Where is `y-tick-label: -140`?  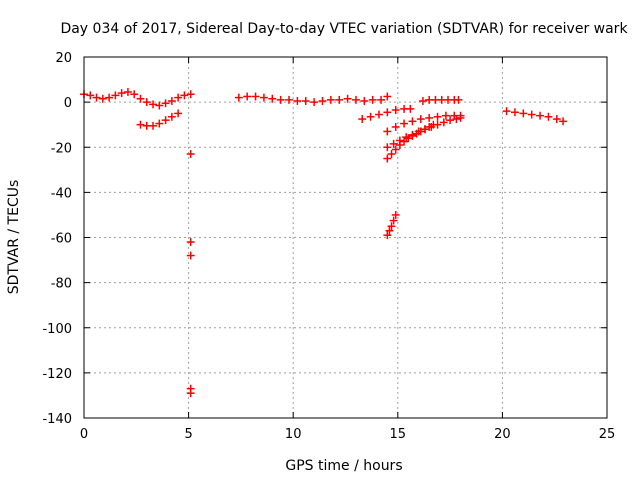 y-tick-label: -140 is located at coordinates (57, 419).